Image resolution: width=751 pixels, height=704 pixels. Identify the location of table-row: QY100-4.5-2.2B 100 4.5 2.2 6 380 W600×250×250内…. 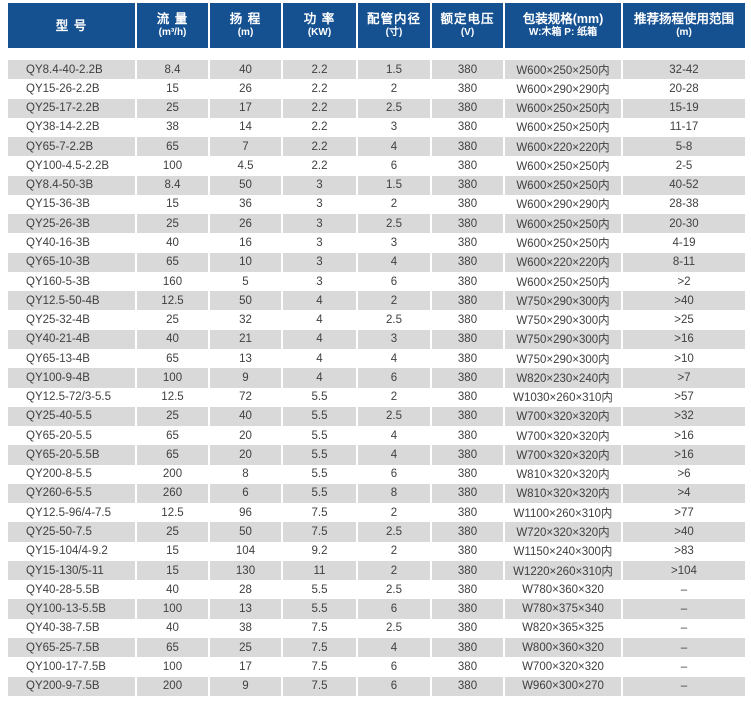
(376, 166).